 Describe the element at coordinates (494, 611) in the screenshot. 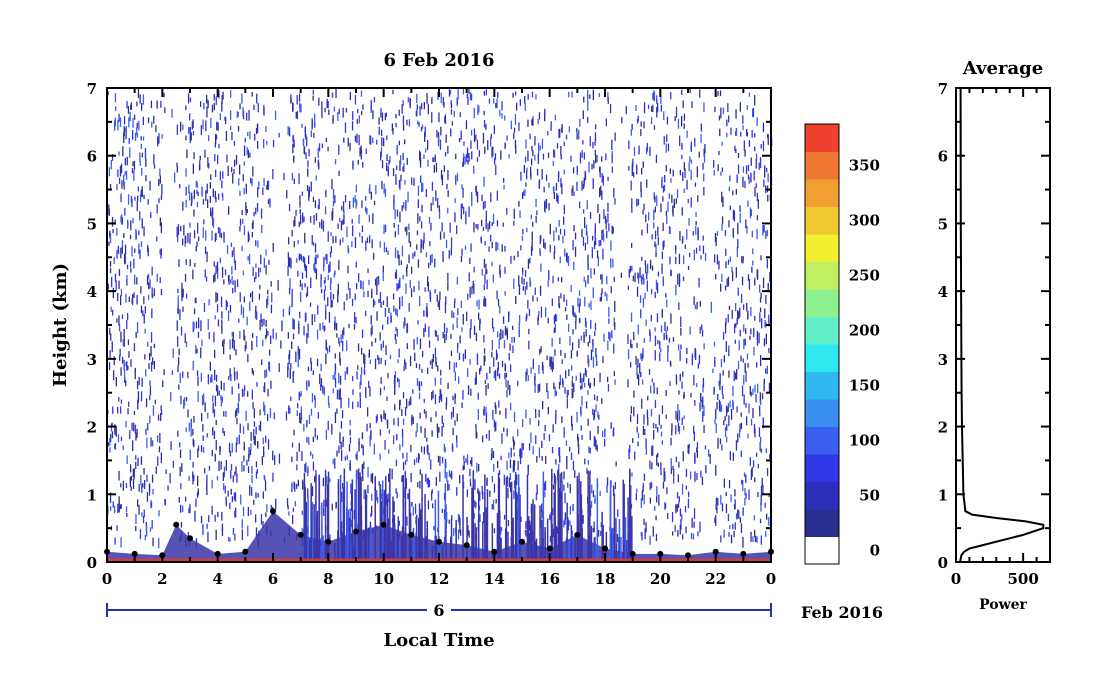

I see `date-bar: 6 Feb 2016` at that location.